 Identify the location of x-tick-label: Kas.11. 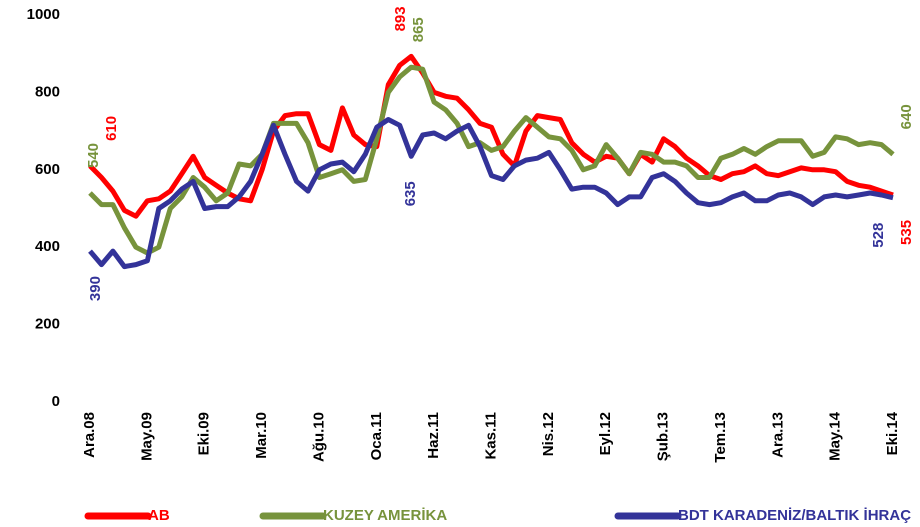
(490, 436).